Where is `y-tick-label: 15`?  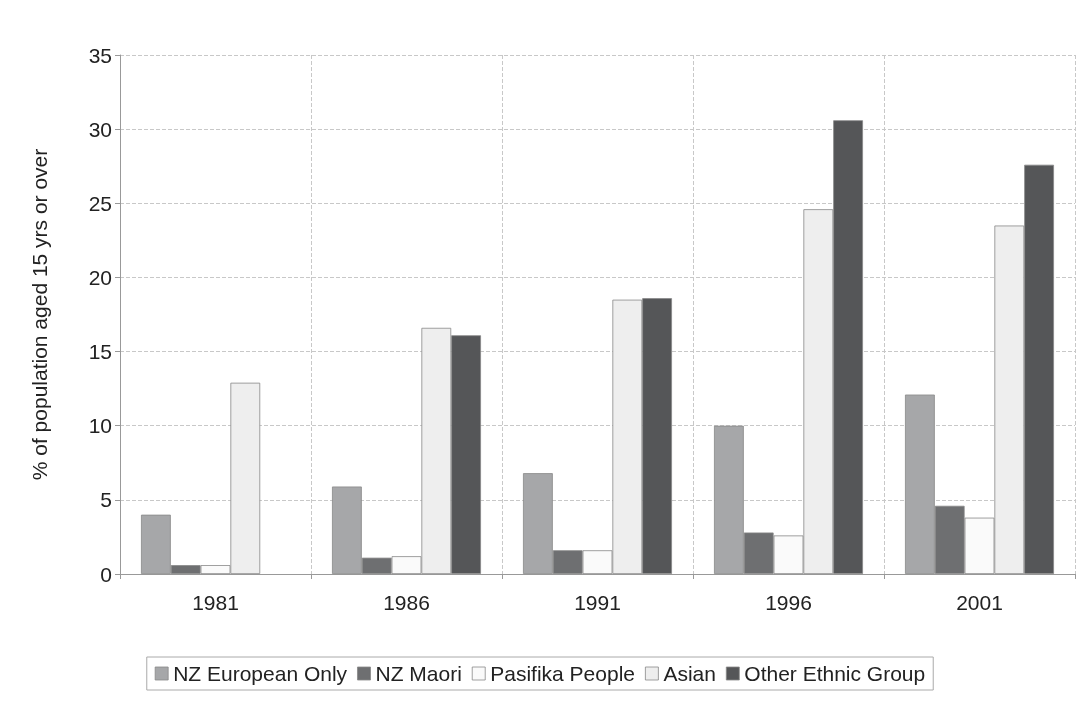
y-tick-label: 15 is located at coordinates (100, 352).